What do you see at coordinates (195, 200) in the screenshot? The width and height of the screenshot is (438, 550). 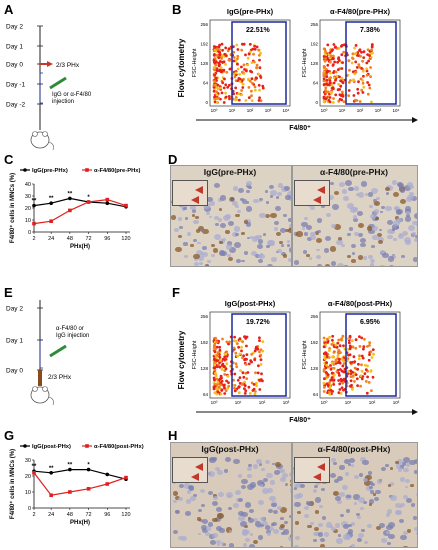 I see `arrowhead-marker-icon` at bounding box center [195, 200].